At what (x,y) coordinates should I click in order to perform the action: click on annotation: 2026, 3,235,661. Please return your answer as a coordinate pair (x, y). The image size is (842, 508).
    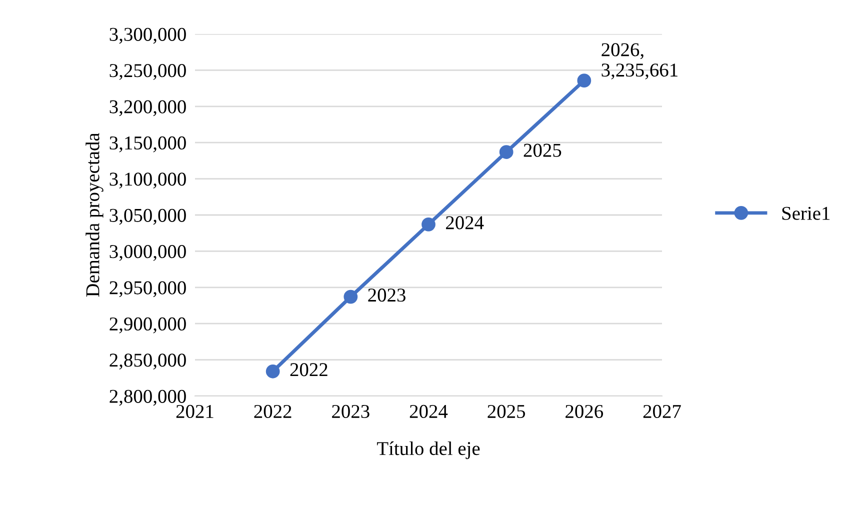
    Looking at the image, I should click on (640, 61).